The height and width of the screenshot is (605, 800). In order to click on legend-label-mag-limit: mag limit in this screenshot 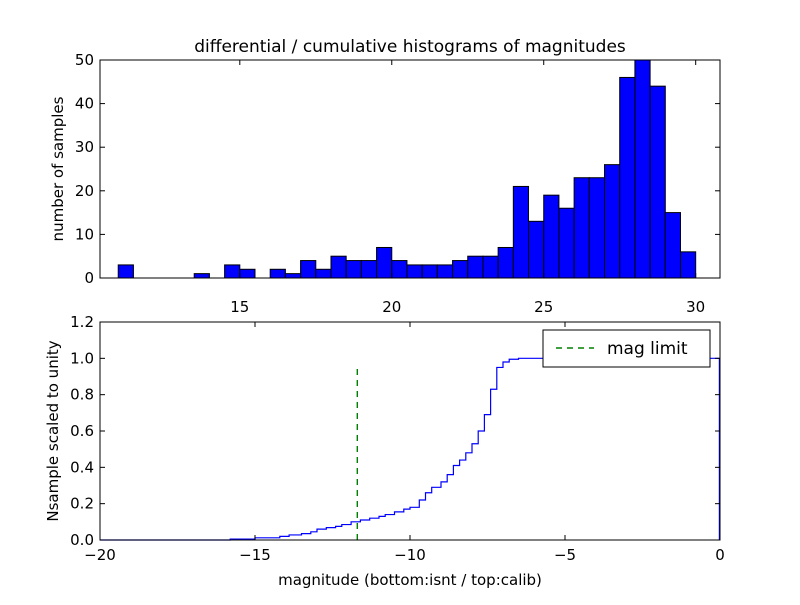, I will do `click(647, 349)`.